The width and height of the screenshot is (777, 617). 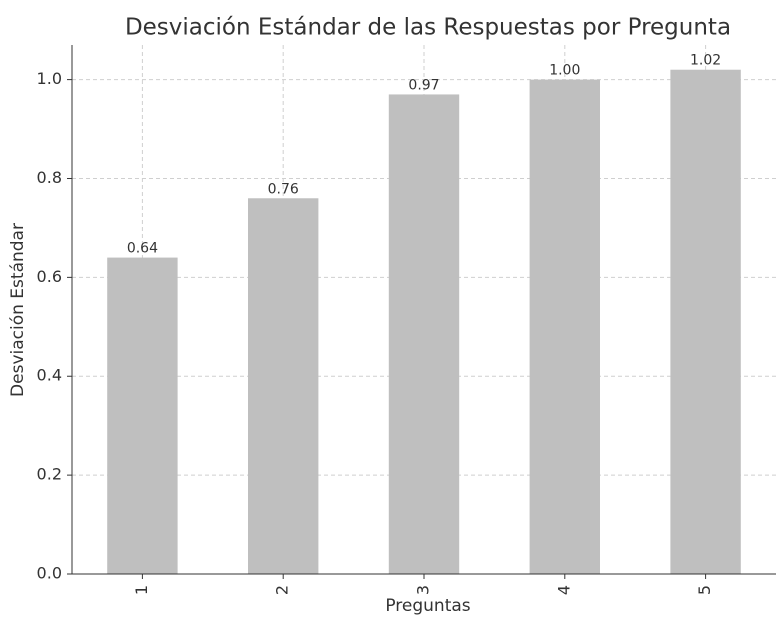 I want to click on x-tick-label: 5, so click(x=704, y=590).